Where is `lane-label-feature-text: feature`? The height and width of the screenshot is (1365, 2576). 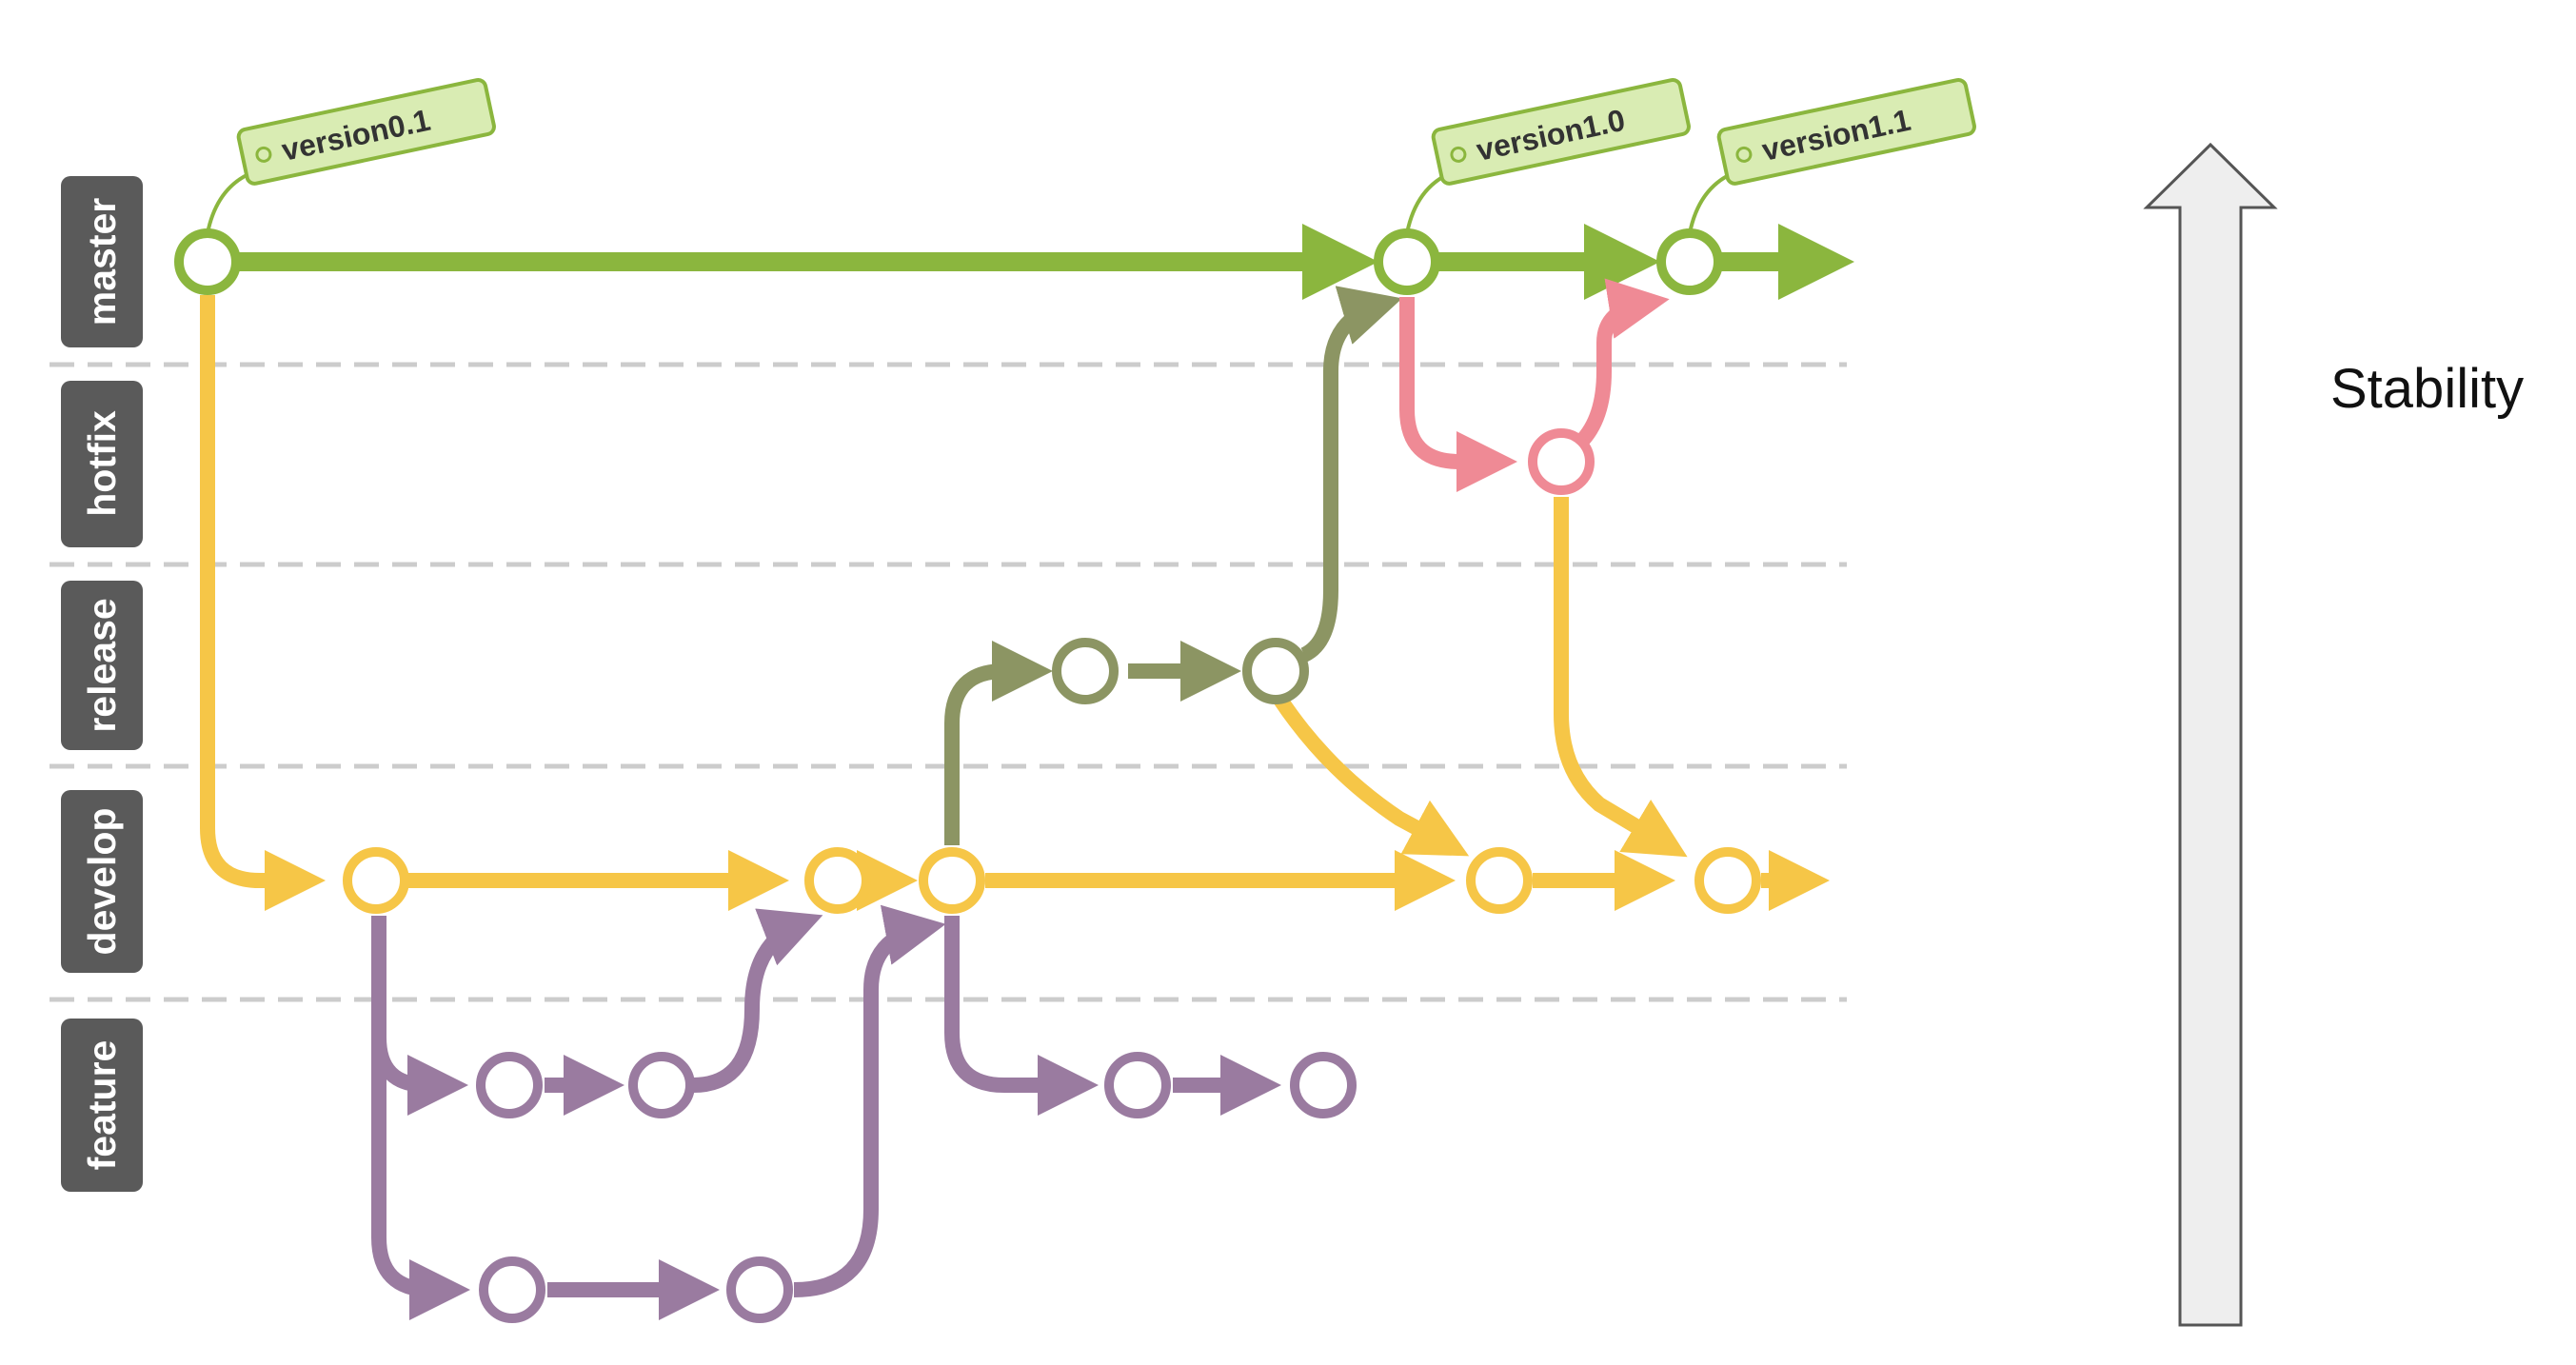 lane-label-feature-text: feature is located at coordinates (102, 1105).